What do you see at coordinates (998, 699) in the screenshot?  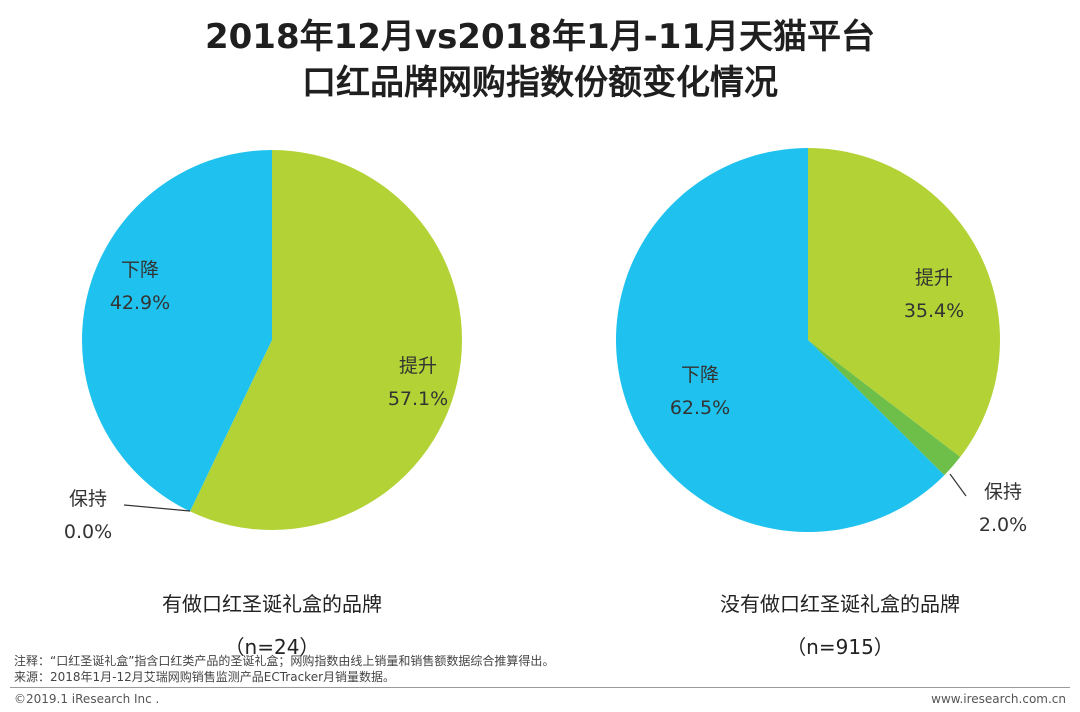 I see `footer-website: www.iresearch.com.cn` at bounding box center [998, 699].